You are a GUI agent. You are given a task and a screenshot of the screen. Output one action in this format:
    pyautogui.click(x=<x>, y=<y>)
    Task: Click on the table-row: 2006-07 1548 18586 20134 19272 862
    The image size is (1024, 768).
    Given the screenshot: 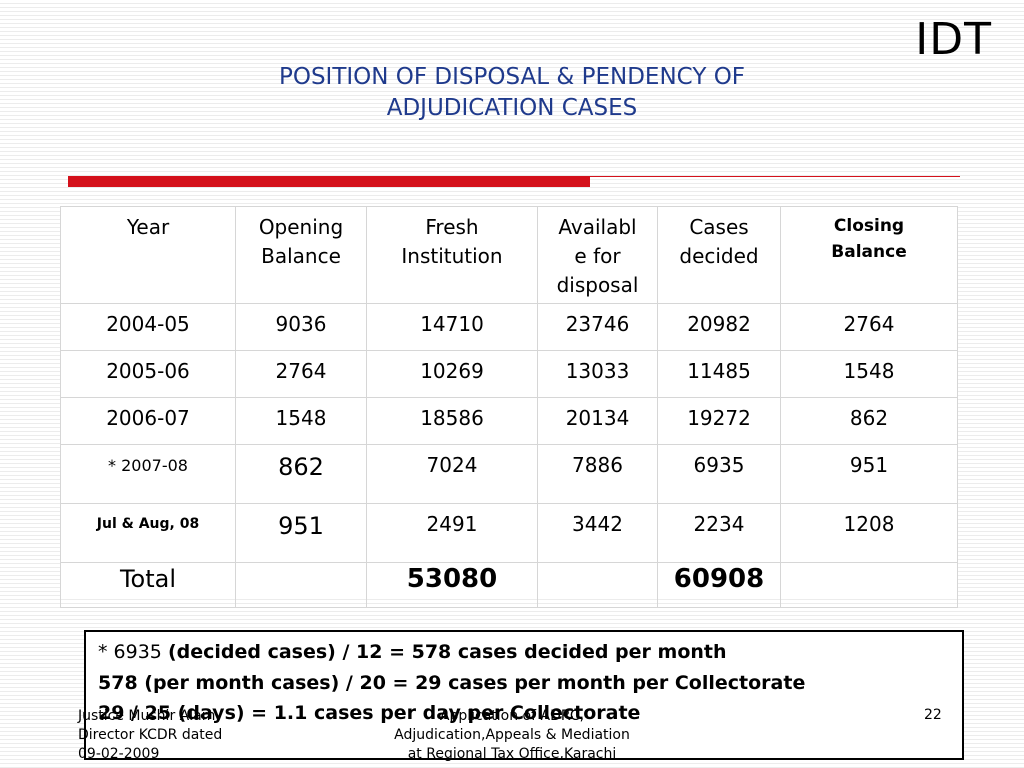 What is the action you would take?
    pyautogui.click(x=509, y=421)
    